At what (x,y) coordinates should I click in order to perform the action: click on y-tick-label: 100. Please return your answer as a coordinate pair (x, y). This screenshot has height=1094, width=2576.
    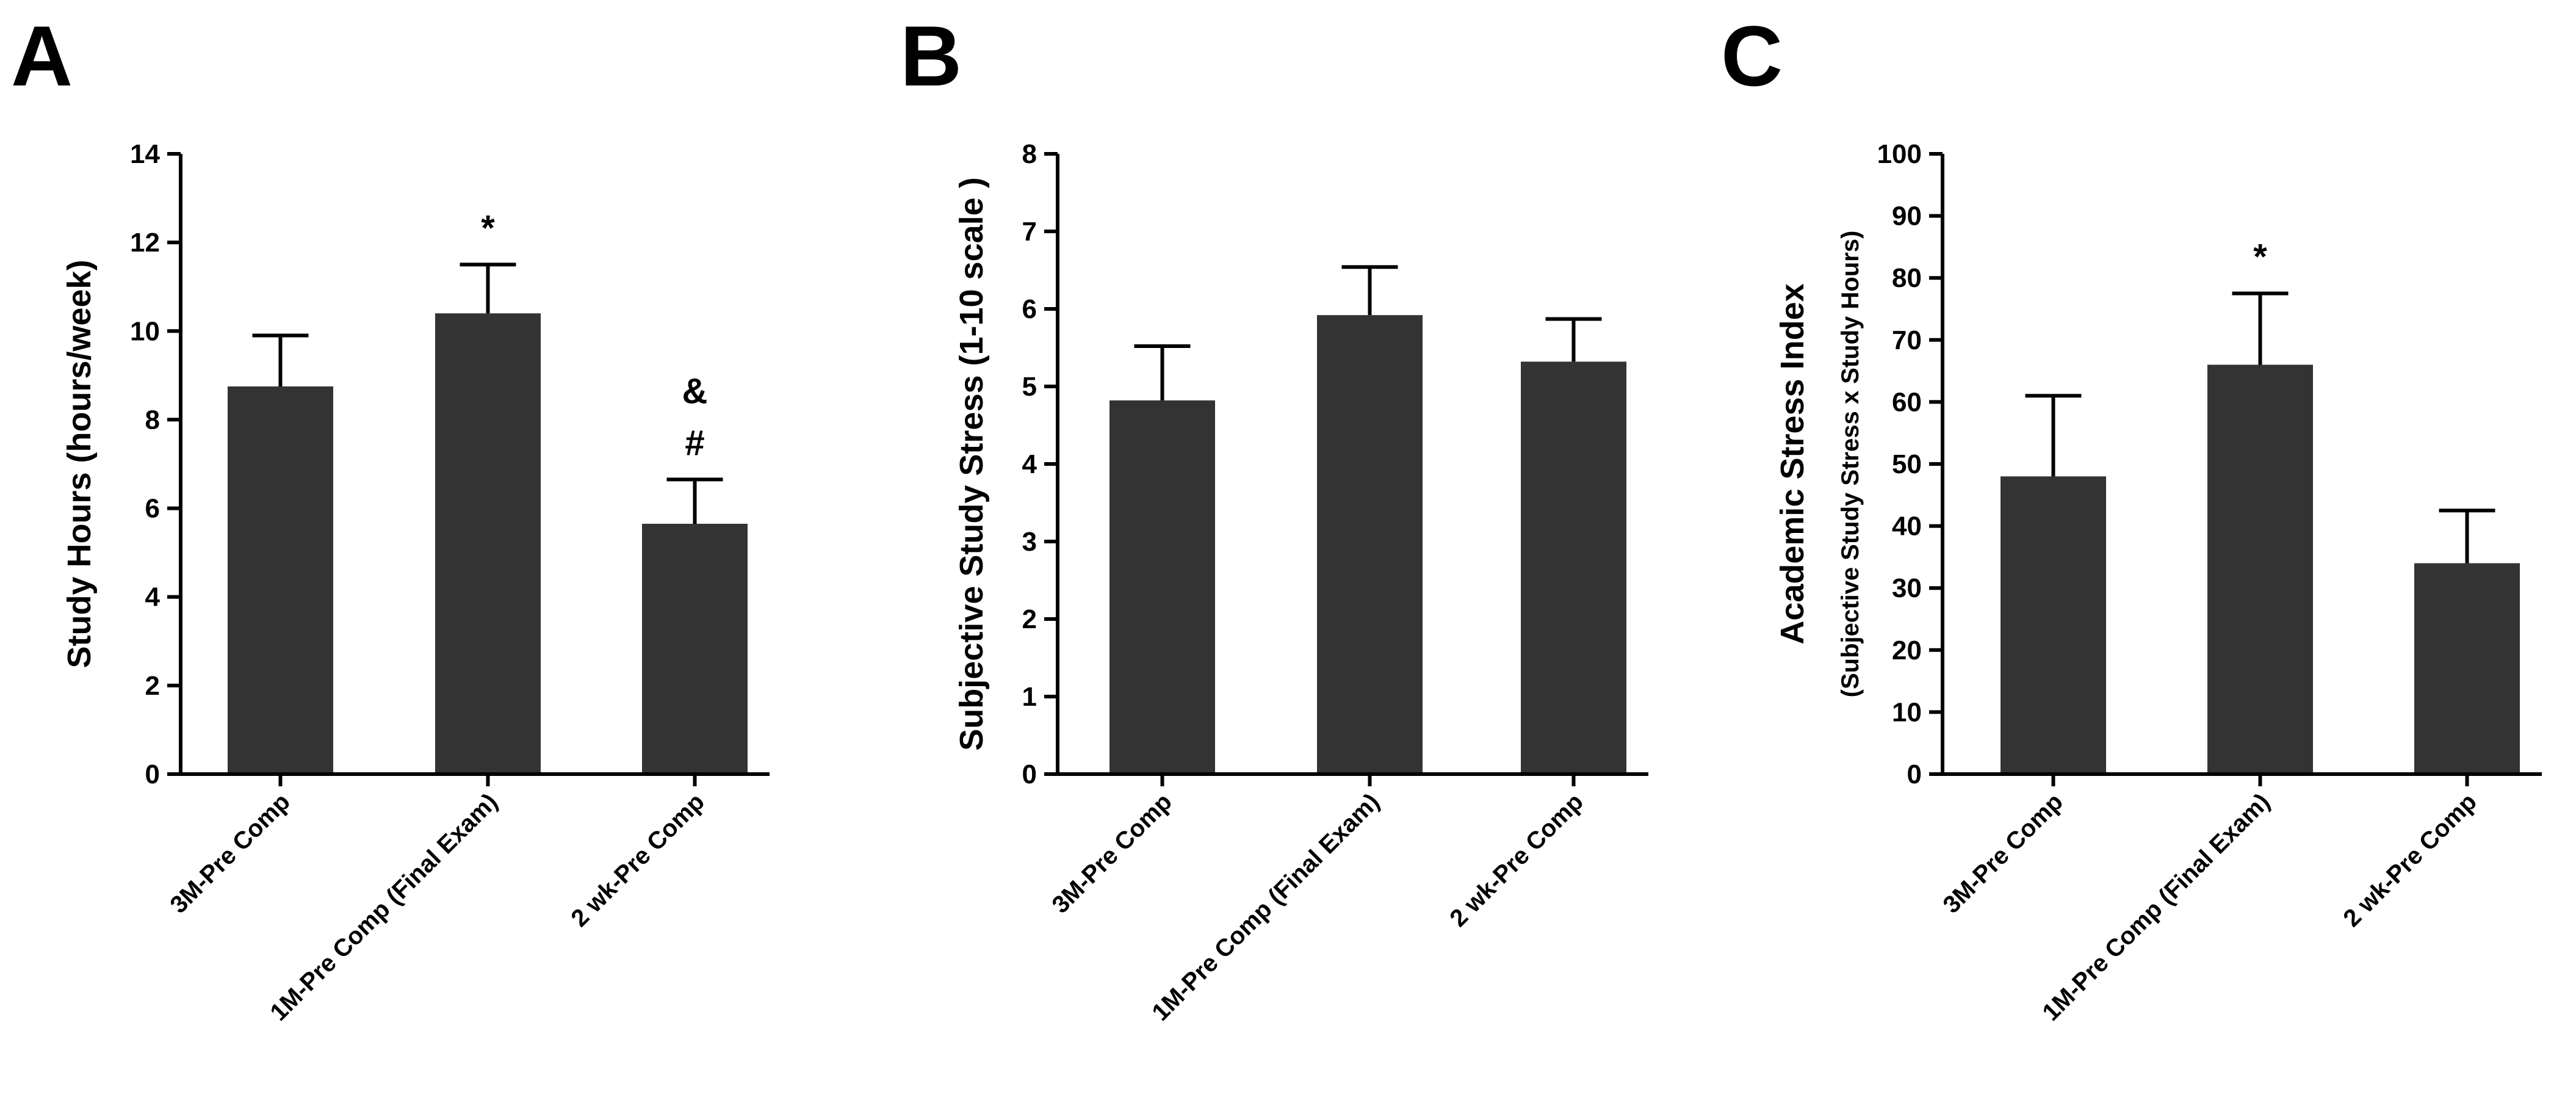
    Looking at the image, I should click on (1899, 154).